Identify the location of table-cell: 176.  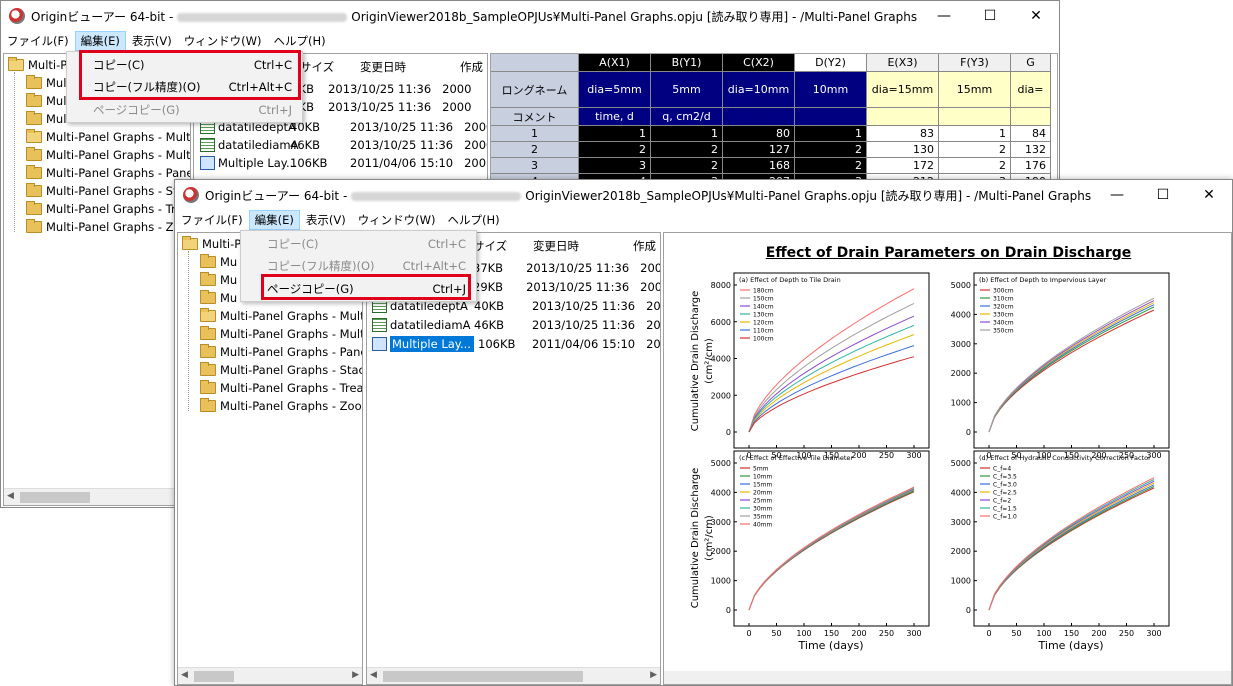
(1031, 166).